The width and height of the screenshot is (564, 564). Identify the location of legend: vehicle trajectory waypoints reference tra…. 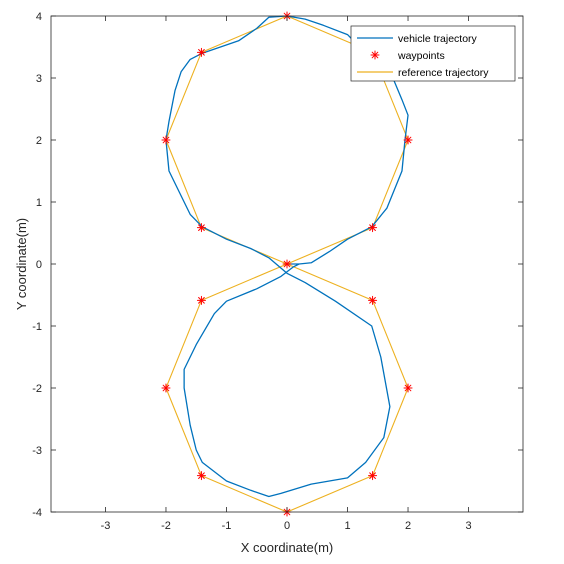
(433, 53).